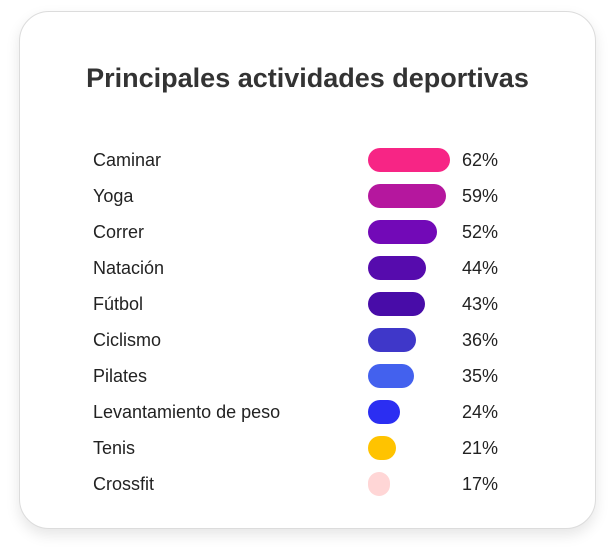  I want to click on category-label: Crossfit, so click(124, 484).